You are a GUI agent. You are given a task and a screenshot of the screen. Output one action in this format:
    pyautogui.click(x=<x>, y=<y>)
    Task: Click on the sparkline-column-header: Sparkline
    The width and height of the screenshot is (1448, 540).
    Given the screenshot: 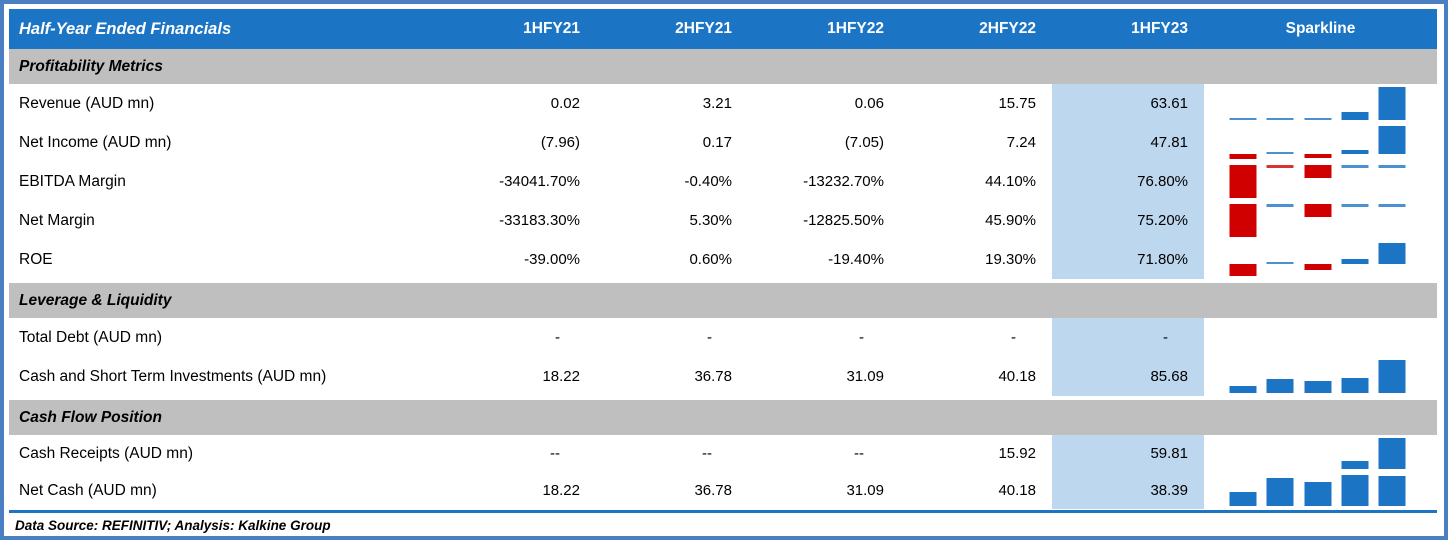 What is the action you would take?
    pyautogui.click(x=1320, y=28)
    